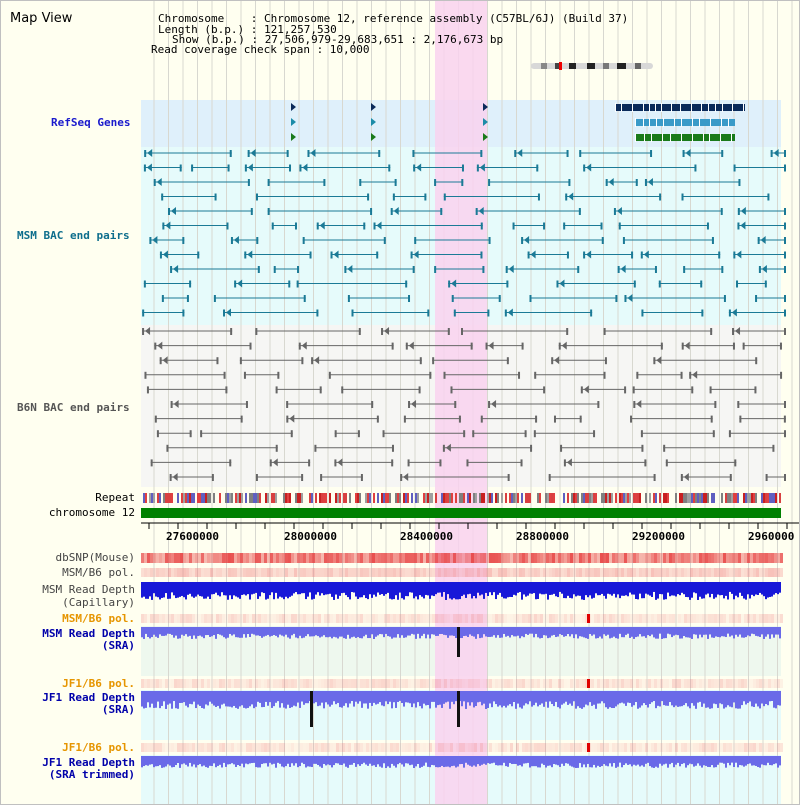  What do you see at coordinates (91, 122) in the screenshot?
I see `refseq-genes-label: RefSeq Genes` at bounding box center [91, 122].